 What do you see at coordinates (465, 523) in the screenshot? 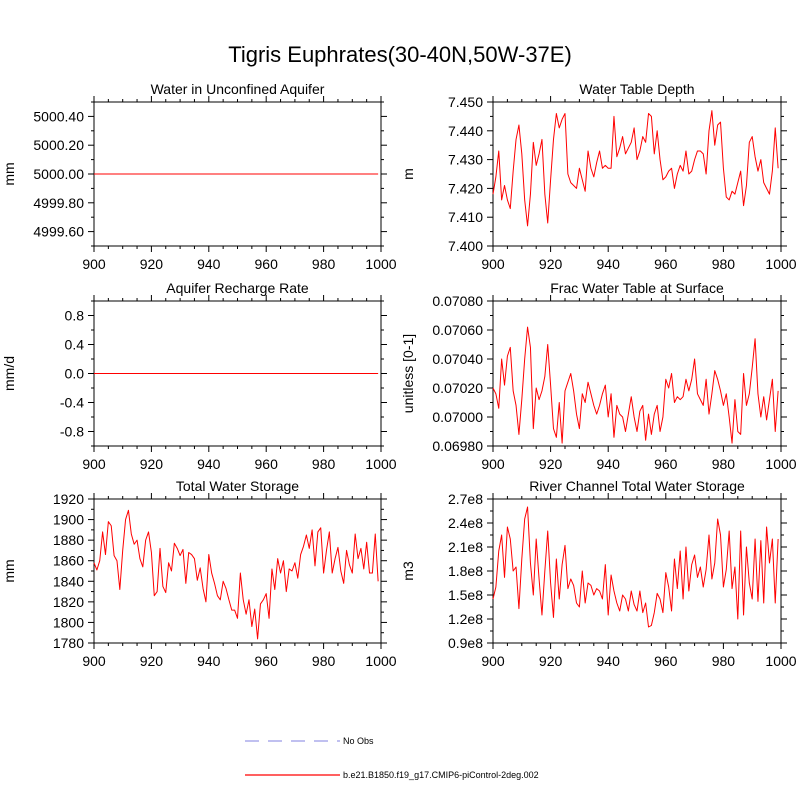
I see `y-tick-label: 2.4e8` at bounding box center [465, 523].